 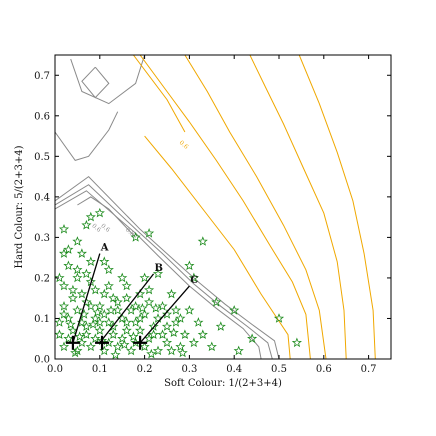 I want to click on x-tick-label: 0.7, so click(x=369, y=369).